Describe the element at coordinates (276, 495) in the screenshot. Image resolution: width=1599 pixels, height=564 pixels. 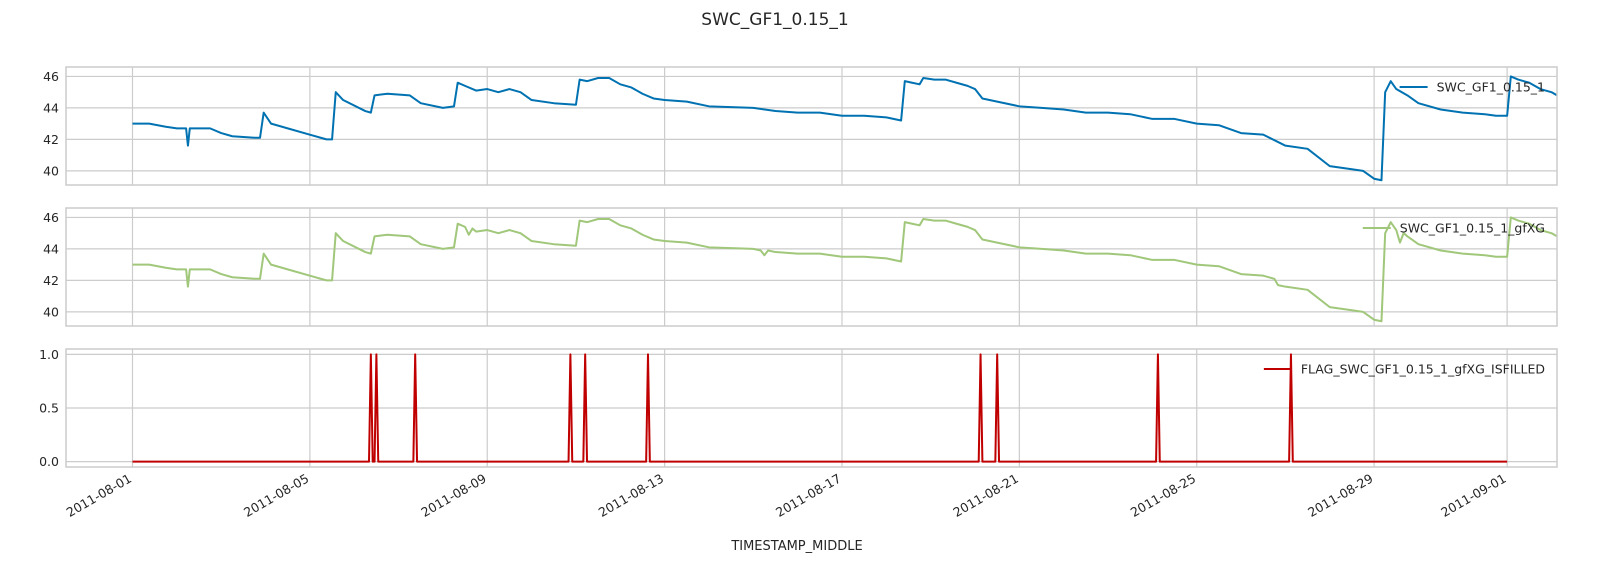
I see `x-tick-label: 2011-08-05` at that location.